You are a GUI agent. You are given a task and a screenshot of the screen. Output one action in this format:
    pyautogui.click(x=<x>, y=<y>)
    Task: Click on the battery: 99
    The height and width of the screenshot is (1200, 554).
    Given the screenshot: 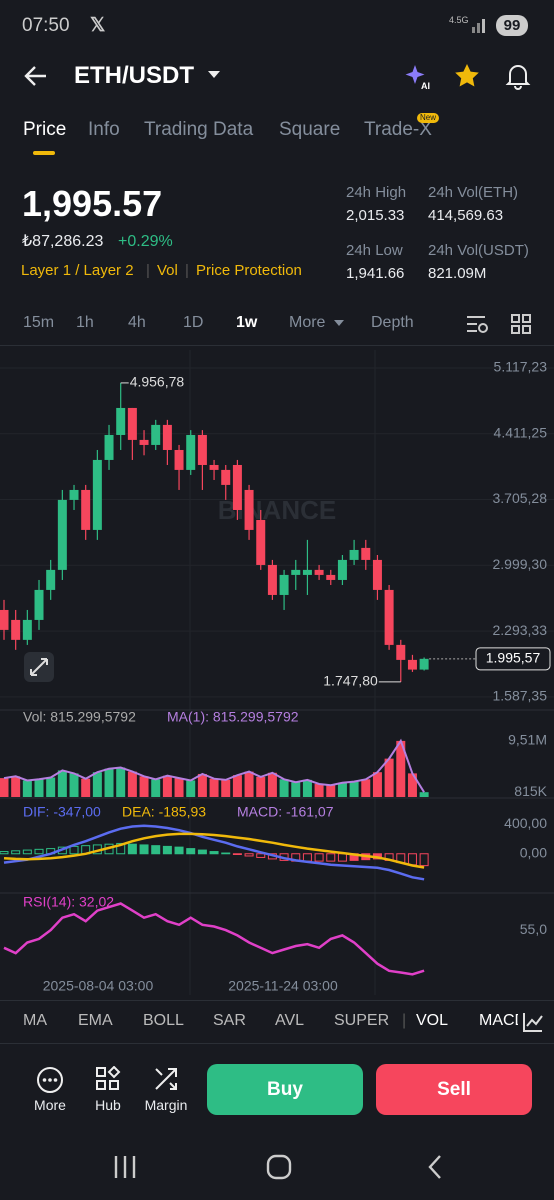 What is the action you would take?
    pyautogui.click(x=512, y=25)
    